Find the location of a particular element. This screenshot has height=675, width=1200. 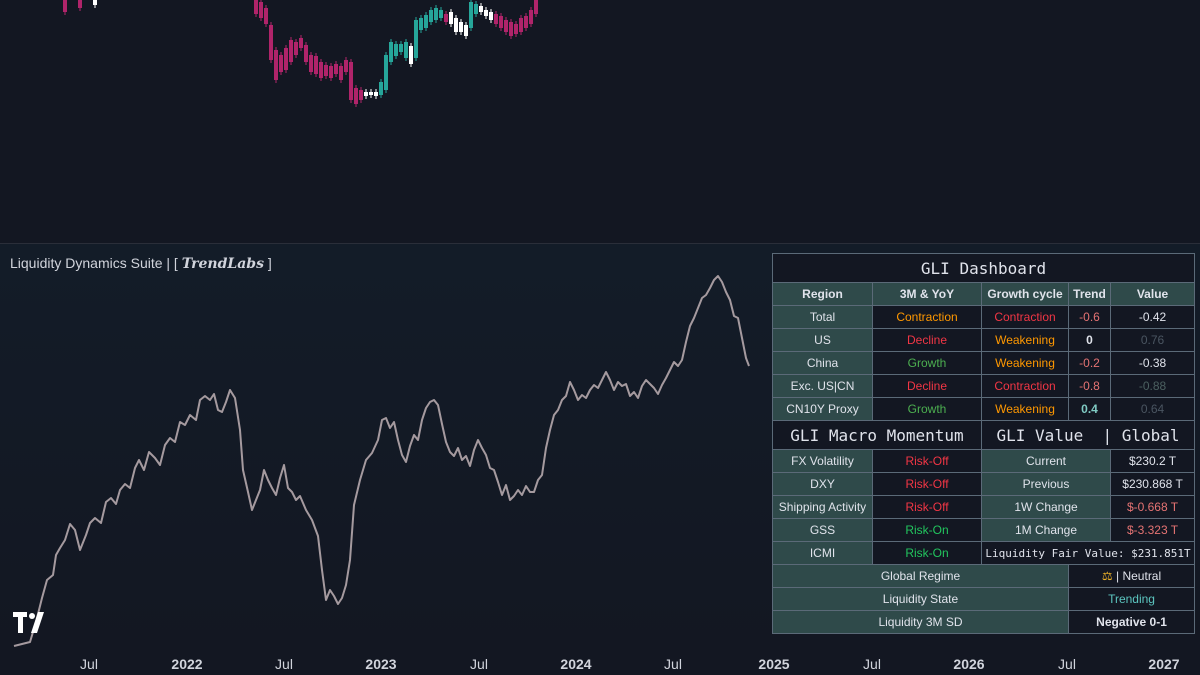

time-axis is located at coordinates (600, 662).